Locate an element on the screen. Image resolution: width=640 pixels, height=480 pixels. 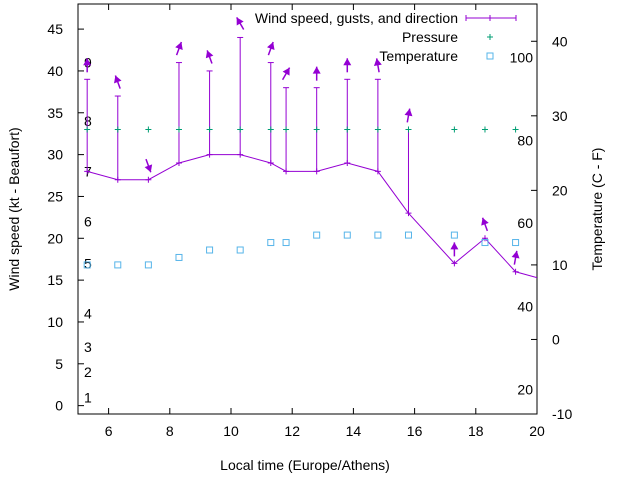
y-axis-label-left: Wind speed (kt - Beaufort) is located at coordinates (14, 208).